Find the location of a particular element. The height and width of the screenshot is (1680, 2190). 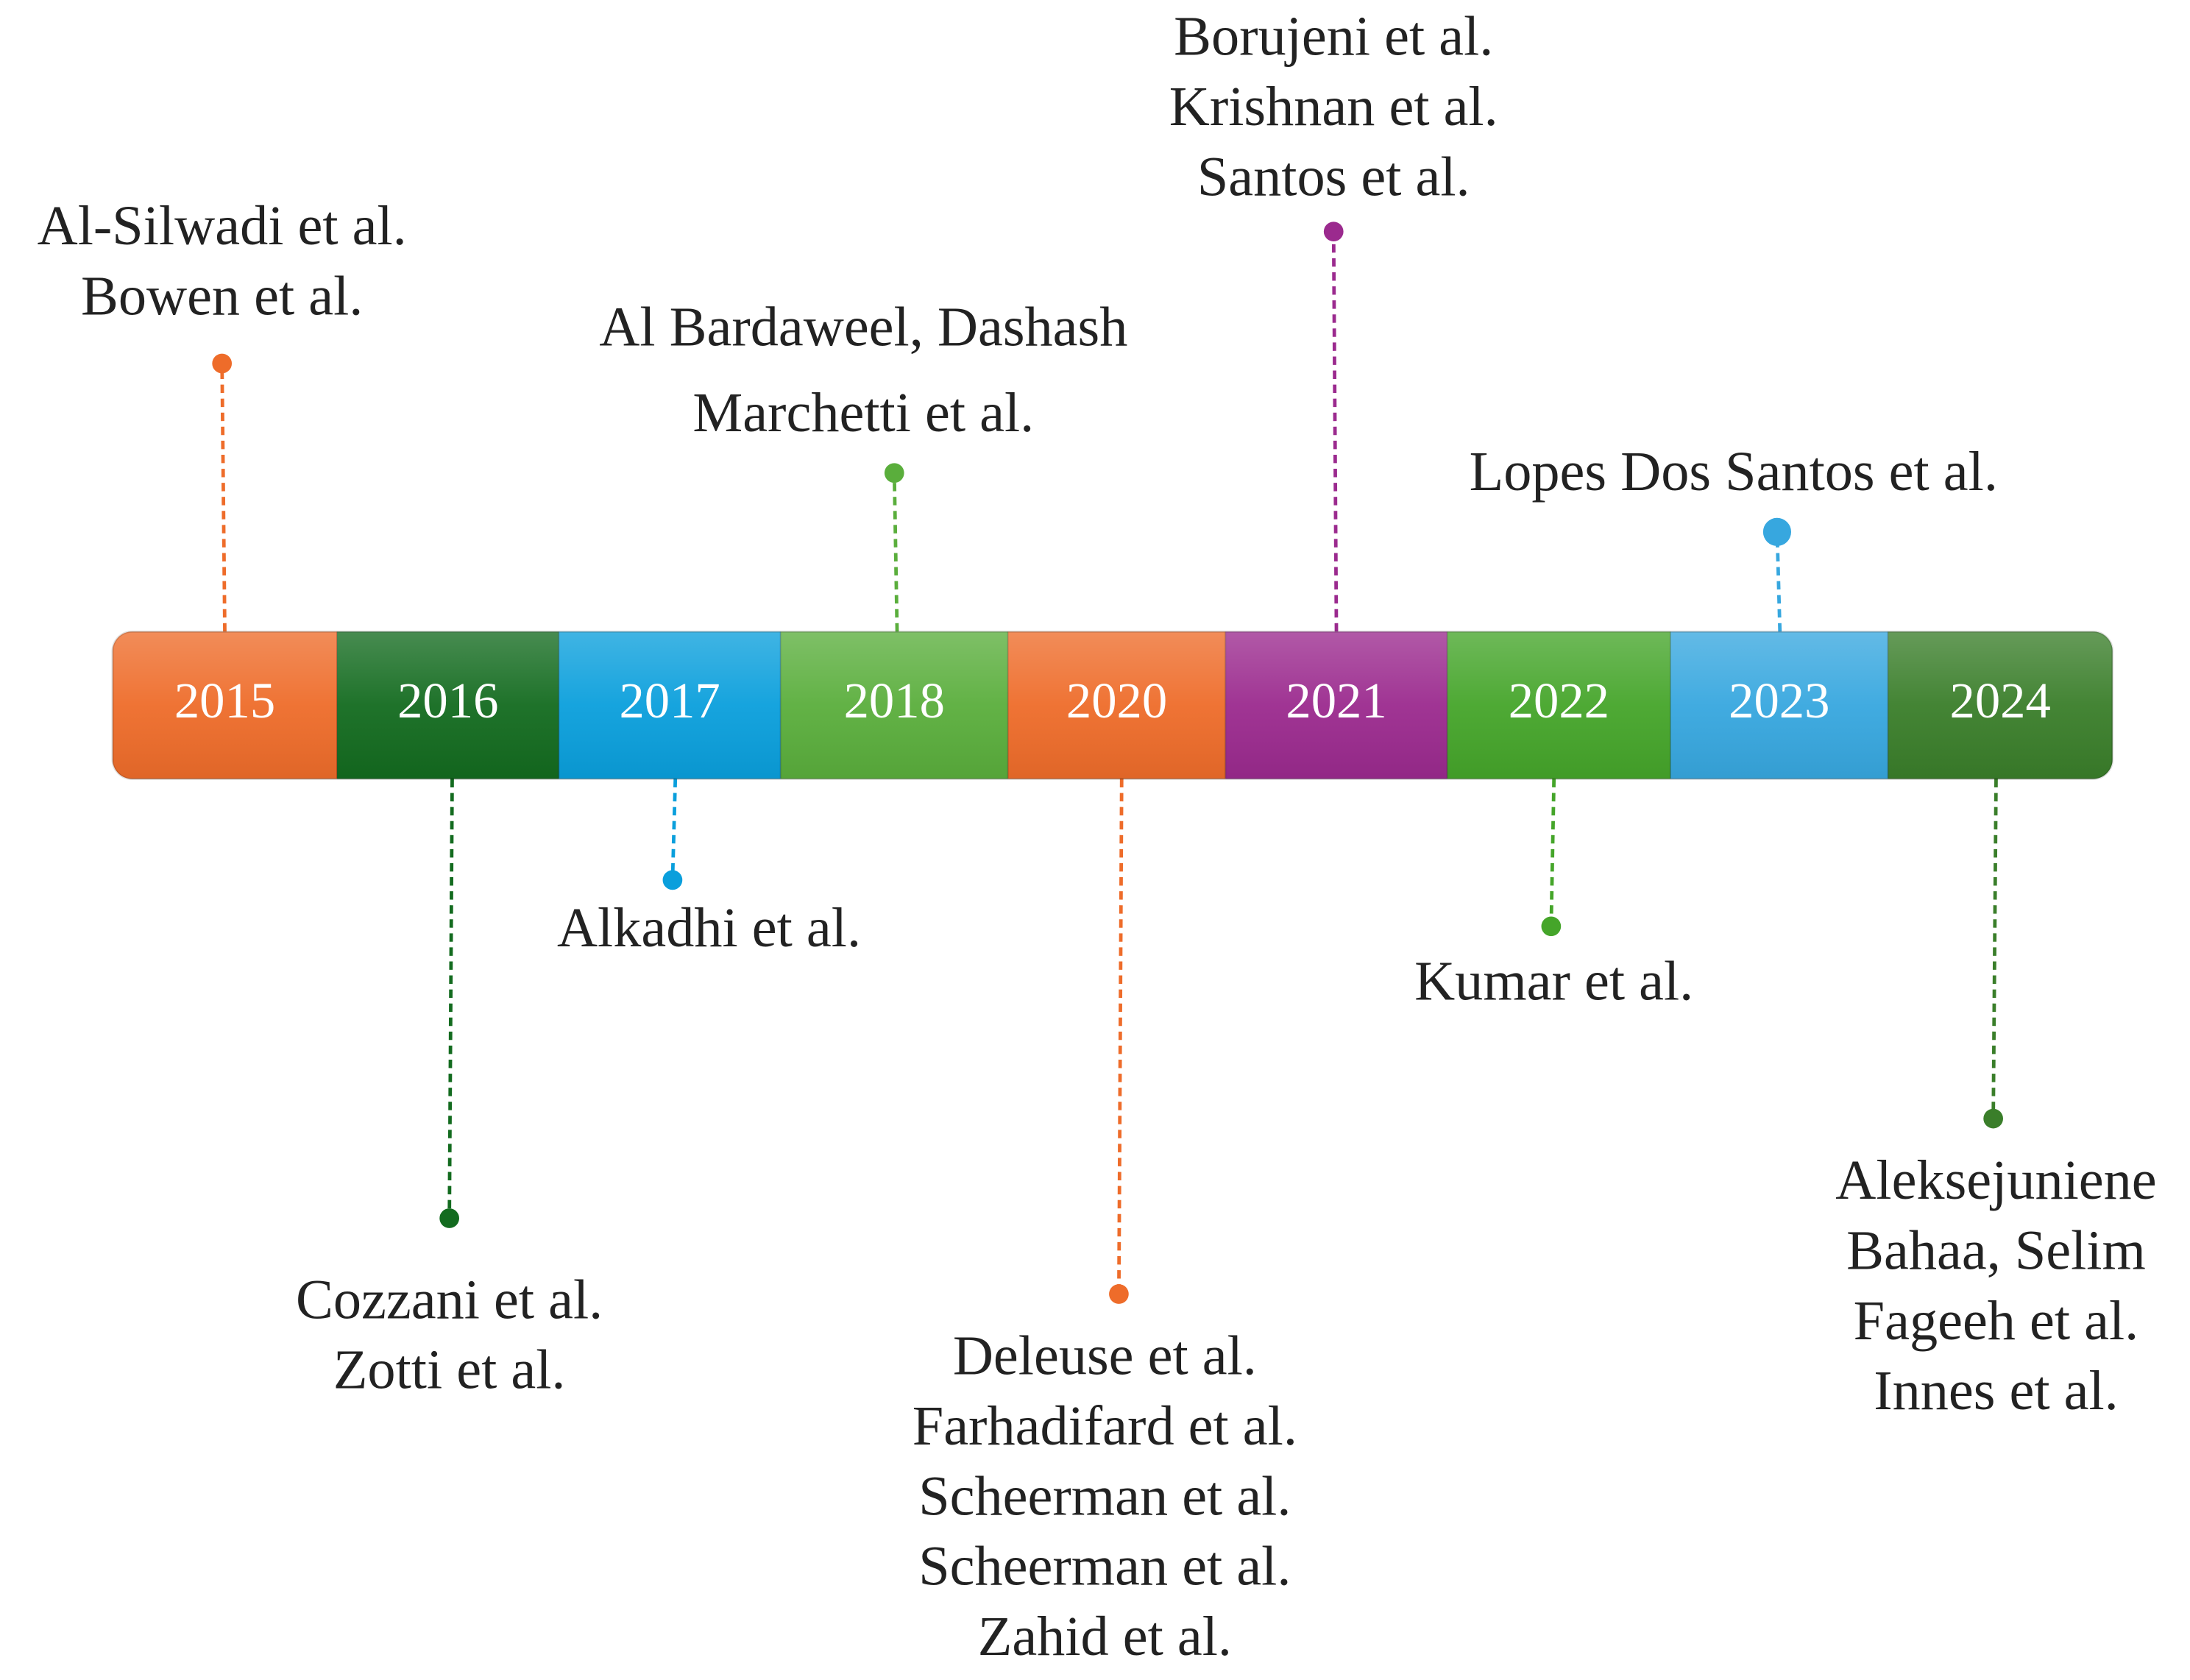

bar-outline is located at coordinates (1112, 705).